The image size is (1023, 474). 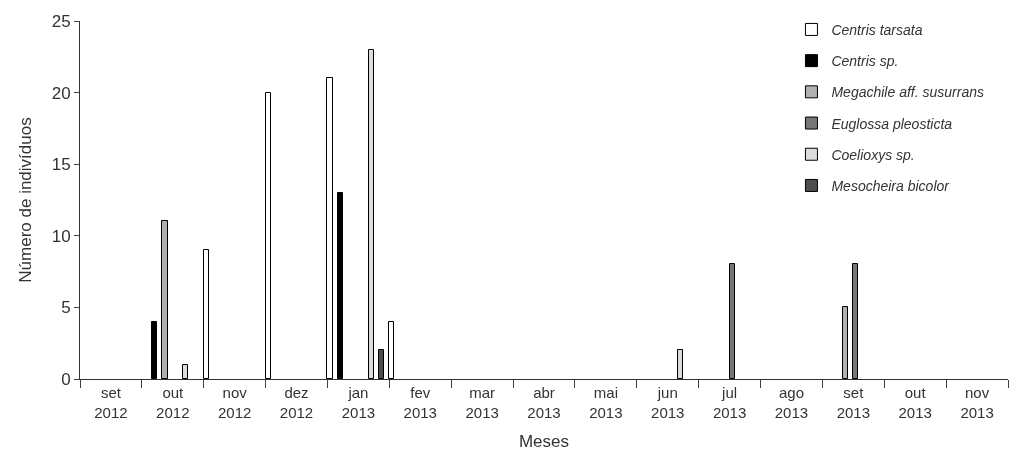 I want to click on x-tick-label: set 2012, so click(x=111, y=402).